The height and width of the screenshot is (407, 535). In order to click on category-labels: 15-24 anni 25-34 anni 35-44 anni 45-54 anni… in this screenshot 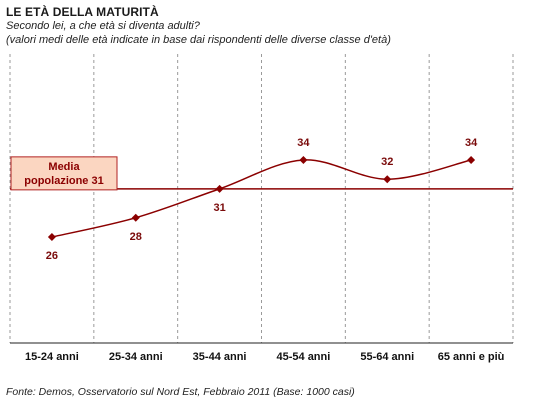, I will do `click(264, 357)`.